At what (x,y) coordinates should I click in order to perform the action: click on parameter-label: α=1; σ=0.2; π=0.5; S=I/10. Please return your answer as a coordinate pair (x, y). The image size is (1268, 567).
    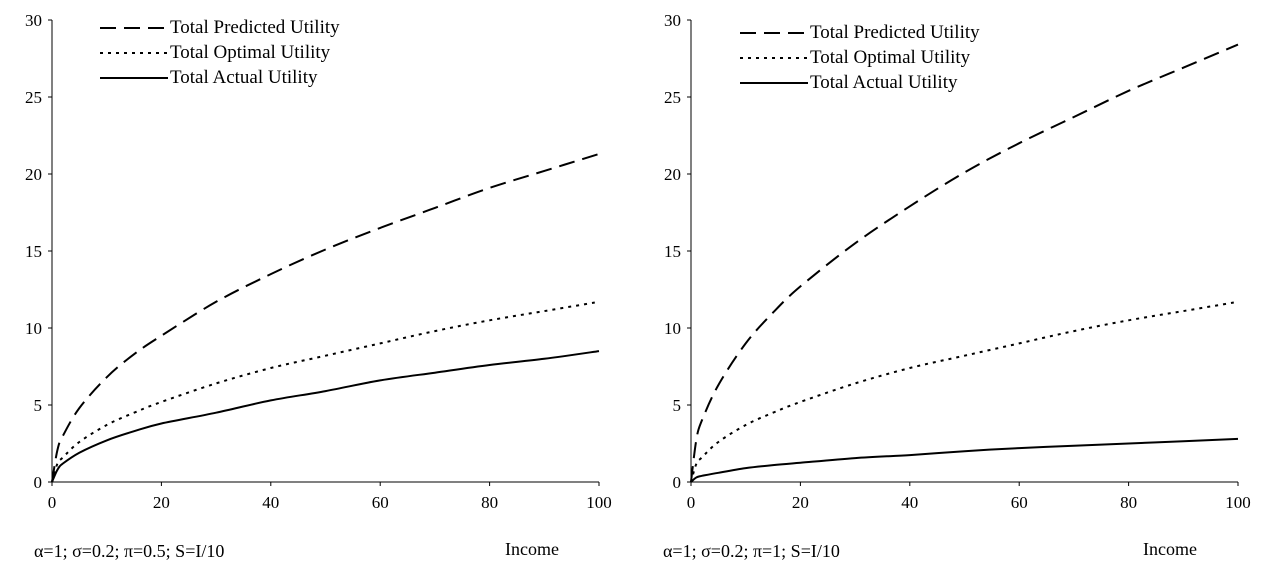
    Looking at the image, I should click on (129, 551).